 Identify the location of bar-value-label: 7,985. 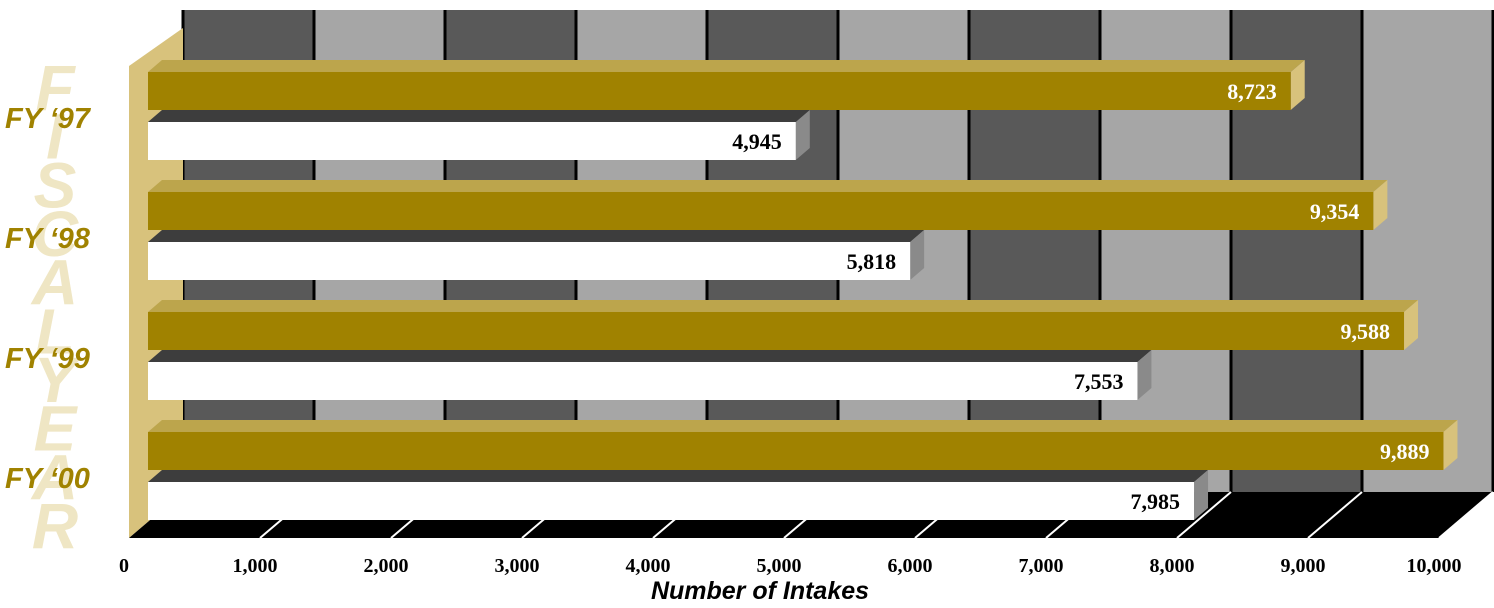
(1156, 501).